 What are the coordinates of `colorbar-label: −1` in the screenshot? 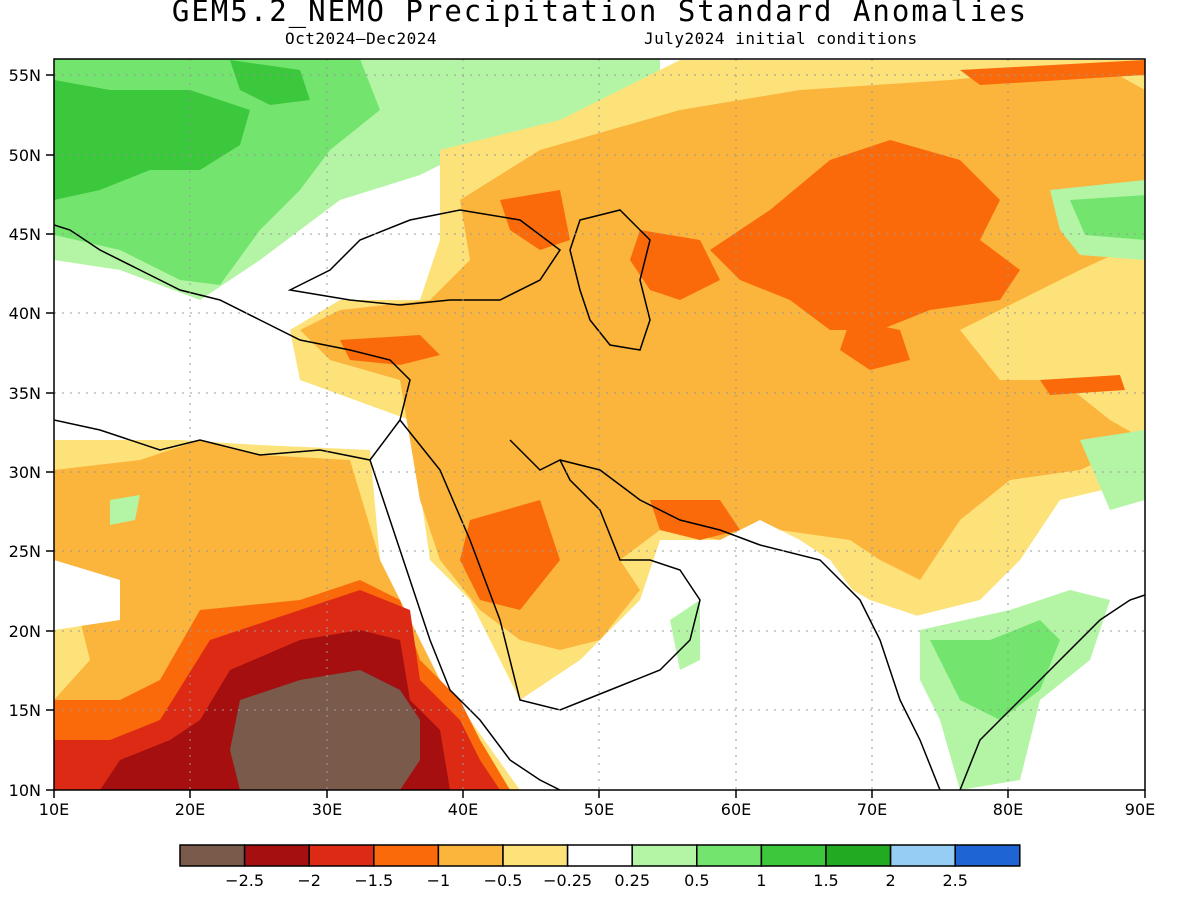 It's located at (439, 880).